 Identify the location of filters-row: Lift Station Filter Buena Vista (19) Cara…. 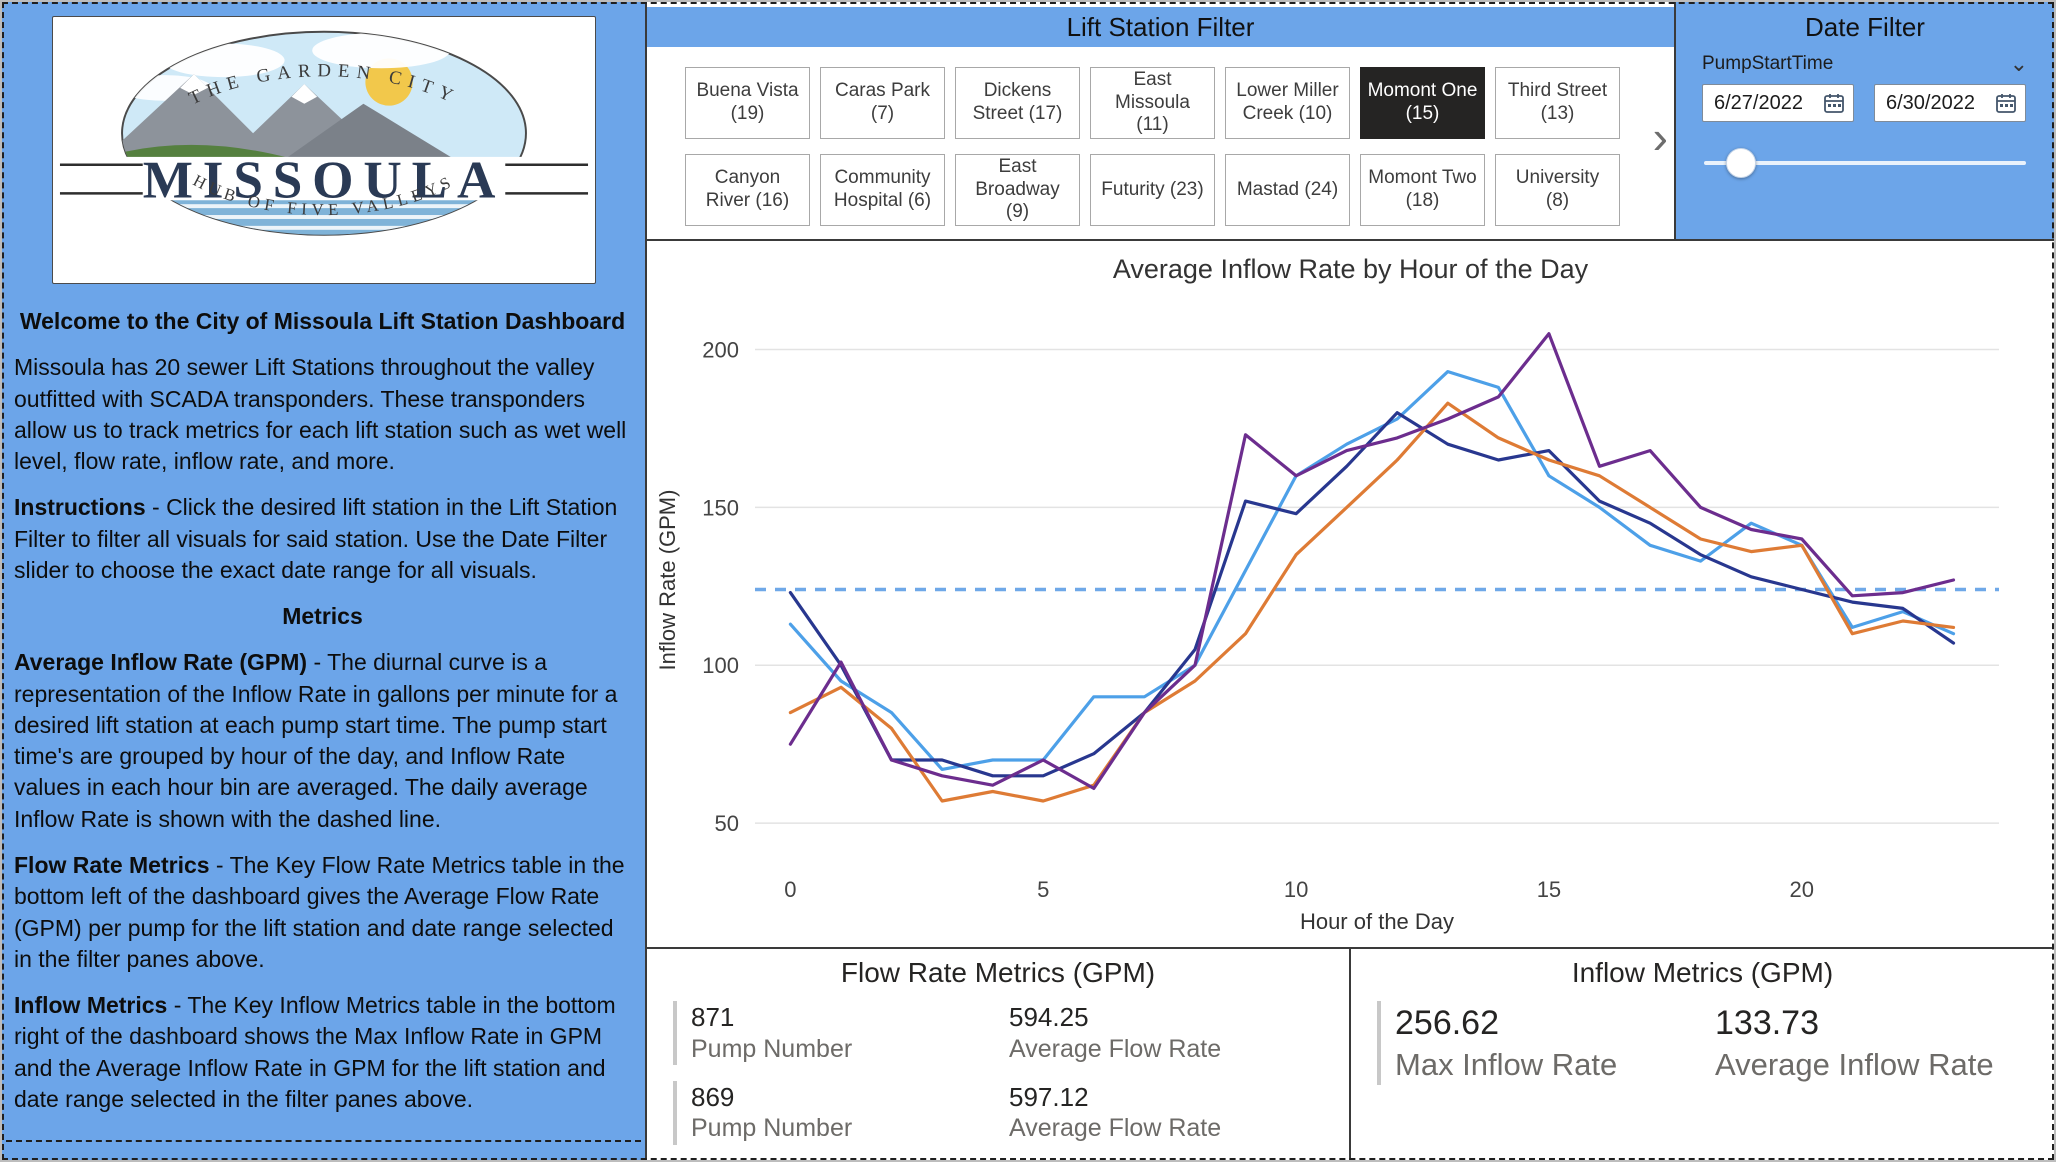
(1350, 120).